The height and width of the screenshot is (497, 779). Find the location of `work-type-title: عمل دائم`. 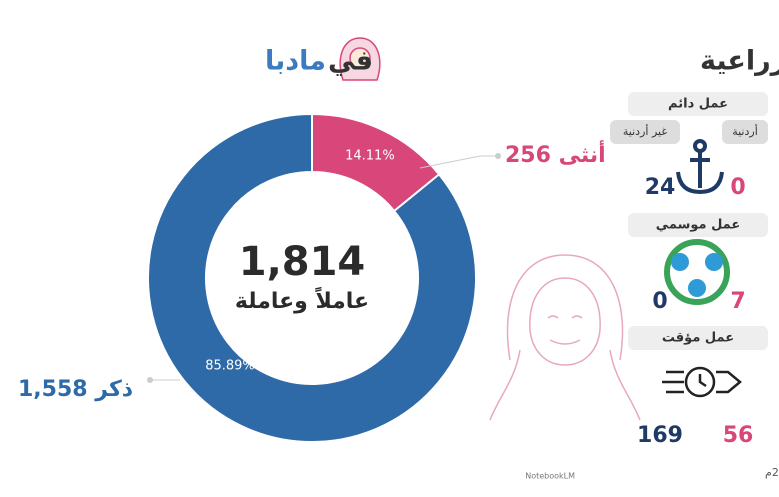

work-type-title: عمل دائم is located at coordinates (698, 104).